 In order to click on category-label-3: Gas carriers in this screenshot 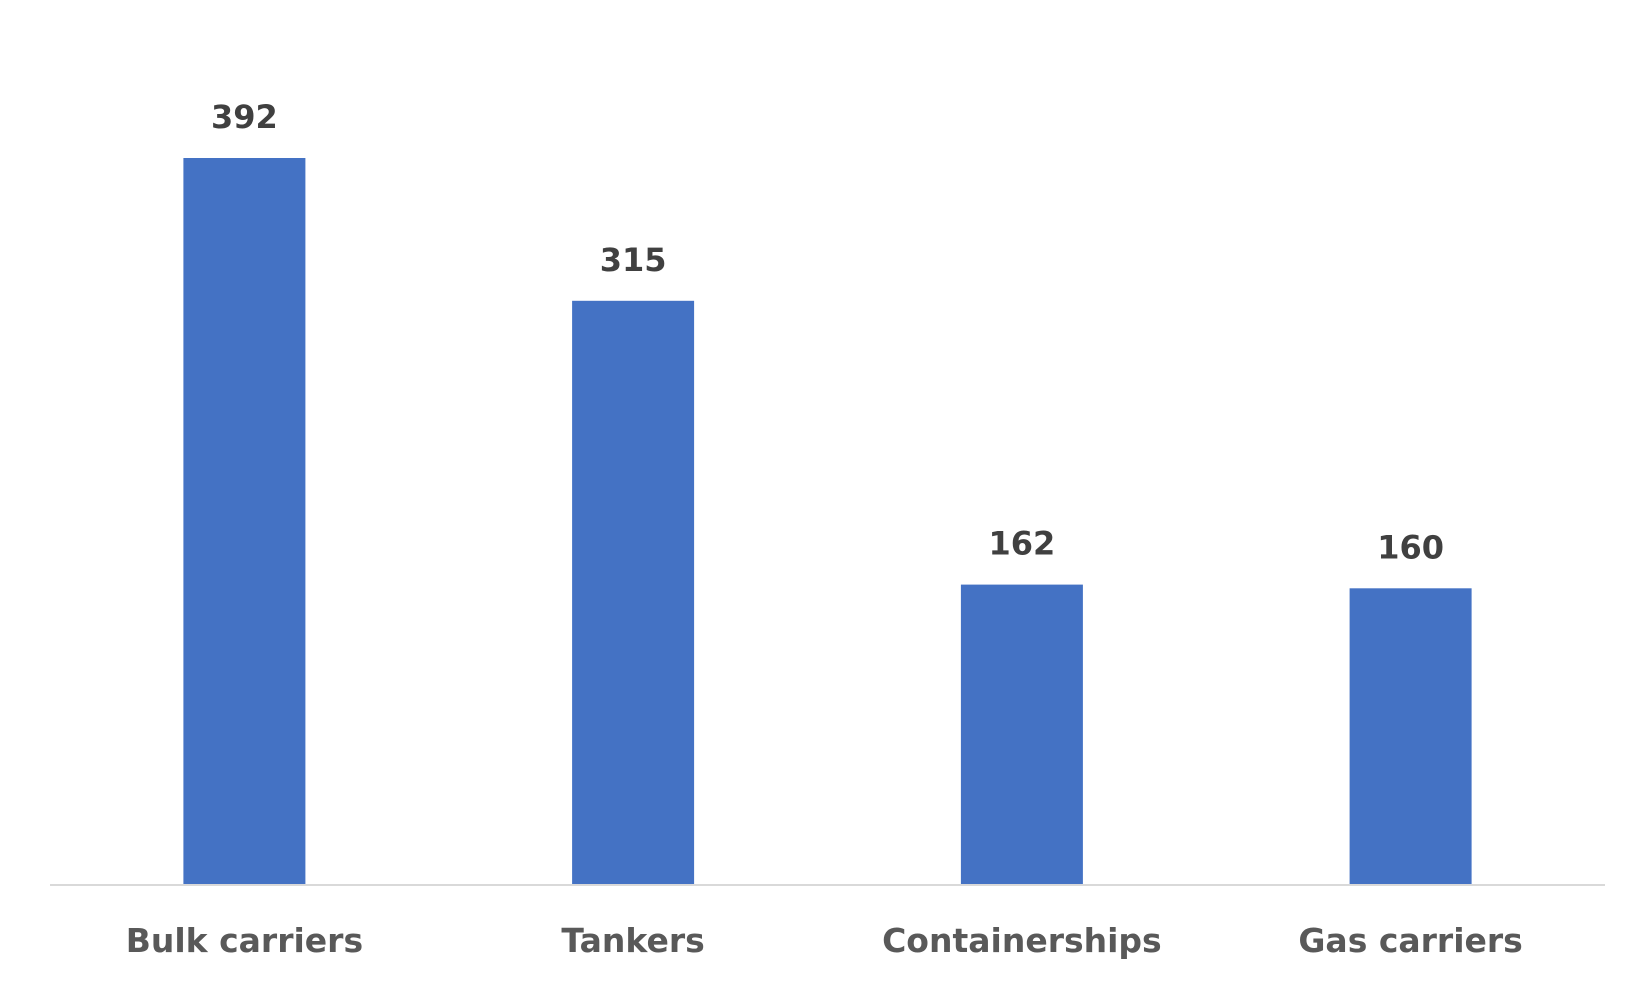, I will do `click(1410, 940)`.